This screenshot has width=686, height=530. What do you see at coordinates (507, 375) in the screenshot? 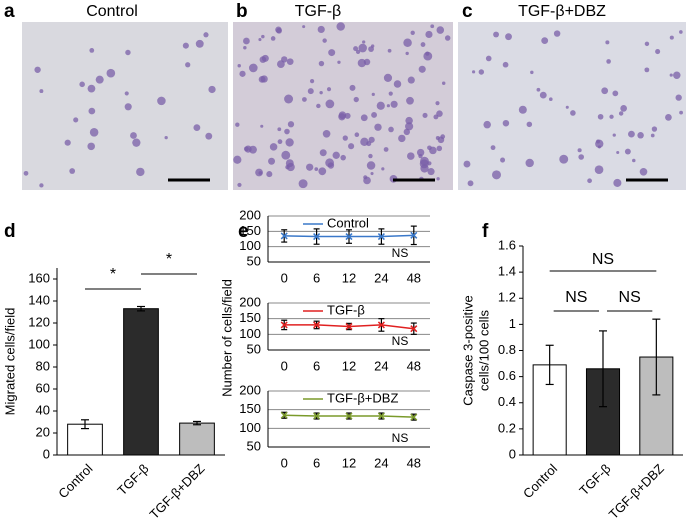
I see `y-tick-label: 0.6` at bounding box center [507, 375].